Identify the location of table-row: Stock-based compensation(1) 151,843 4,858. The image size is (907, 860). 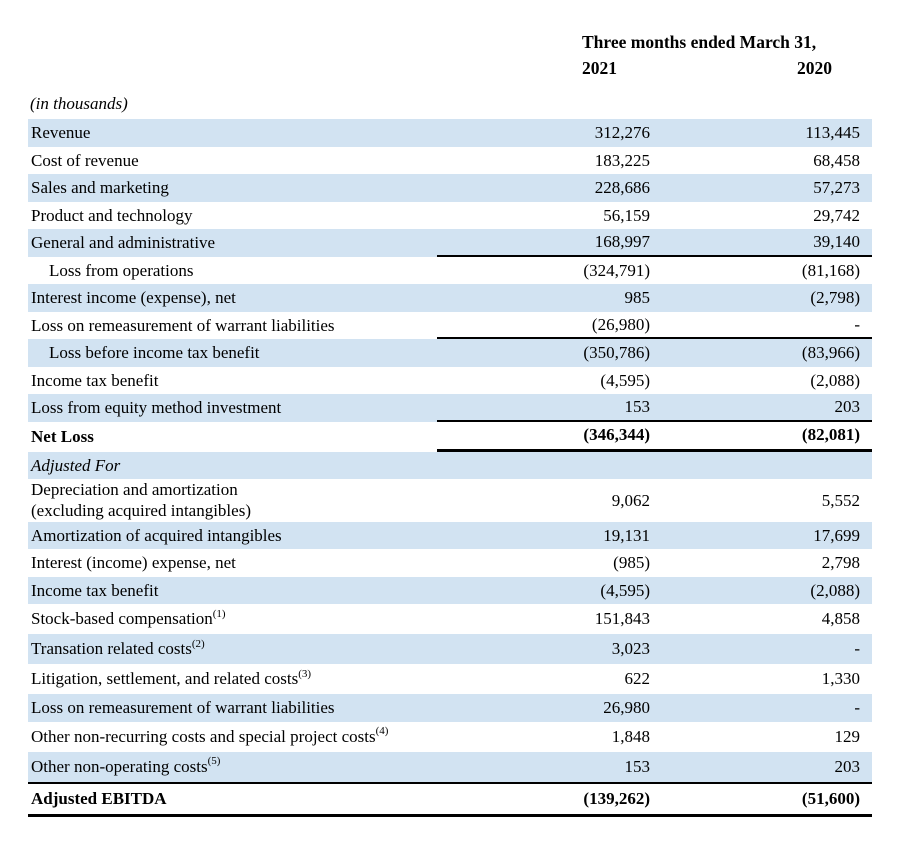
(450, 619).